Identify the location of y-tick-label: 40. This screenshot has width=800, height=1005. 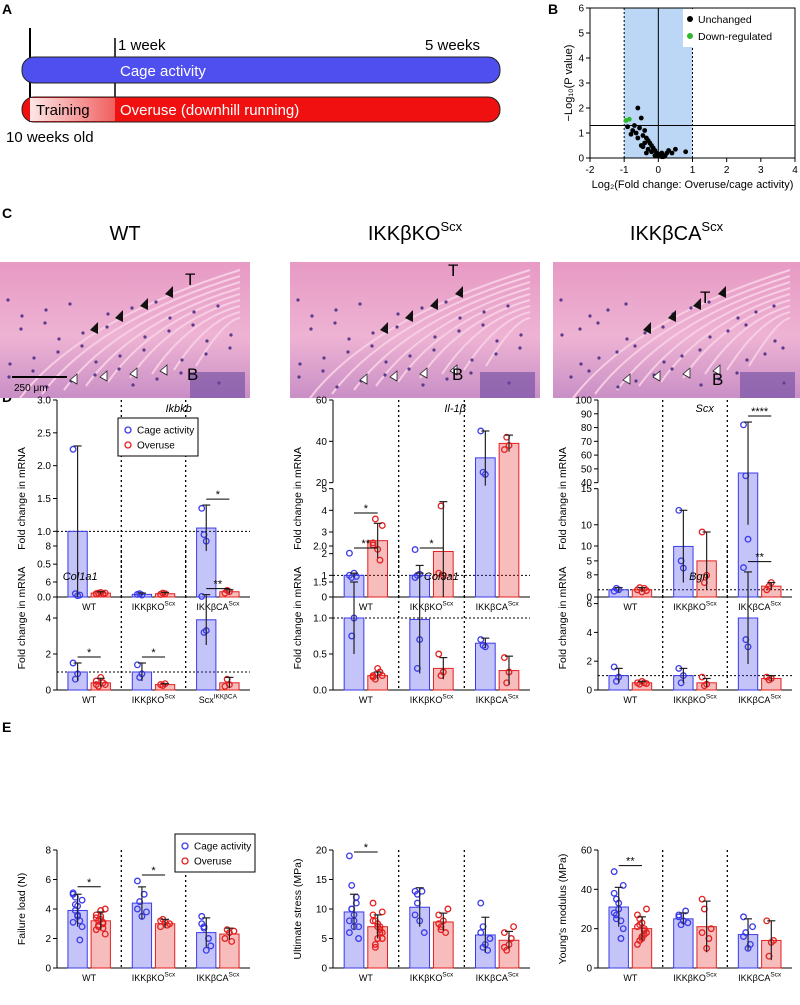
(322, 442).